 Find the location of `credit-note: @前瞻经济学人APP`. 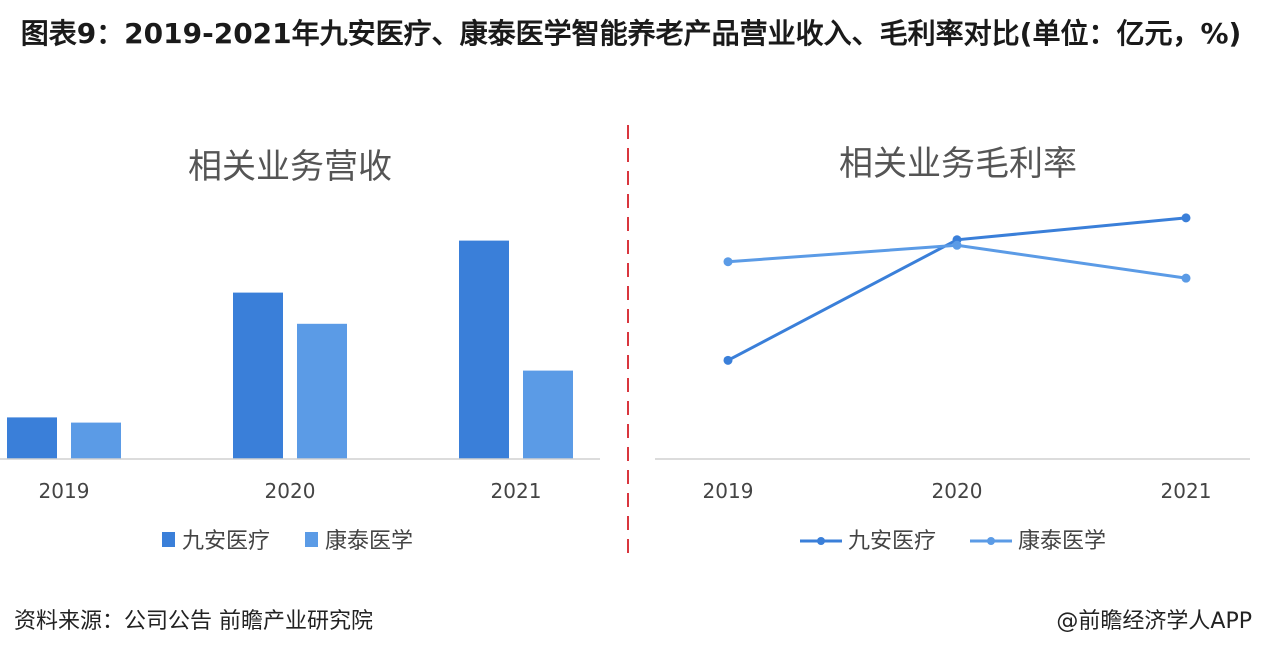

credit-note: @前瞻经济学人APP is located at coordinates (1154, 621).